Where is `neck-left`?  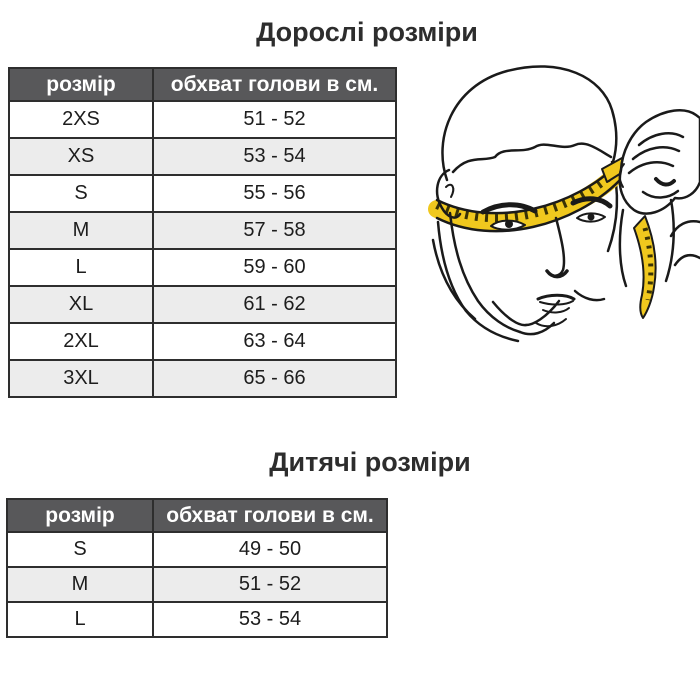 neck-left is located at coordinates (478, 281).